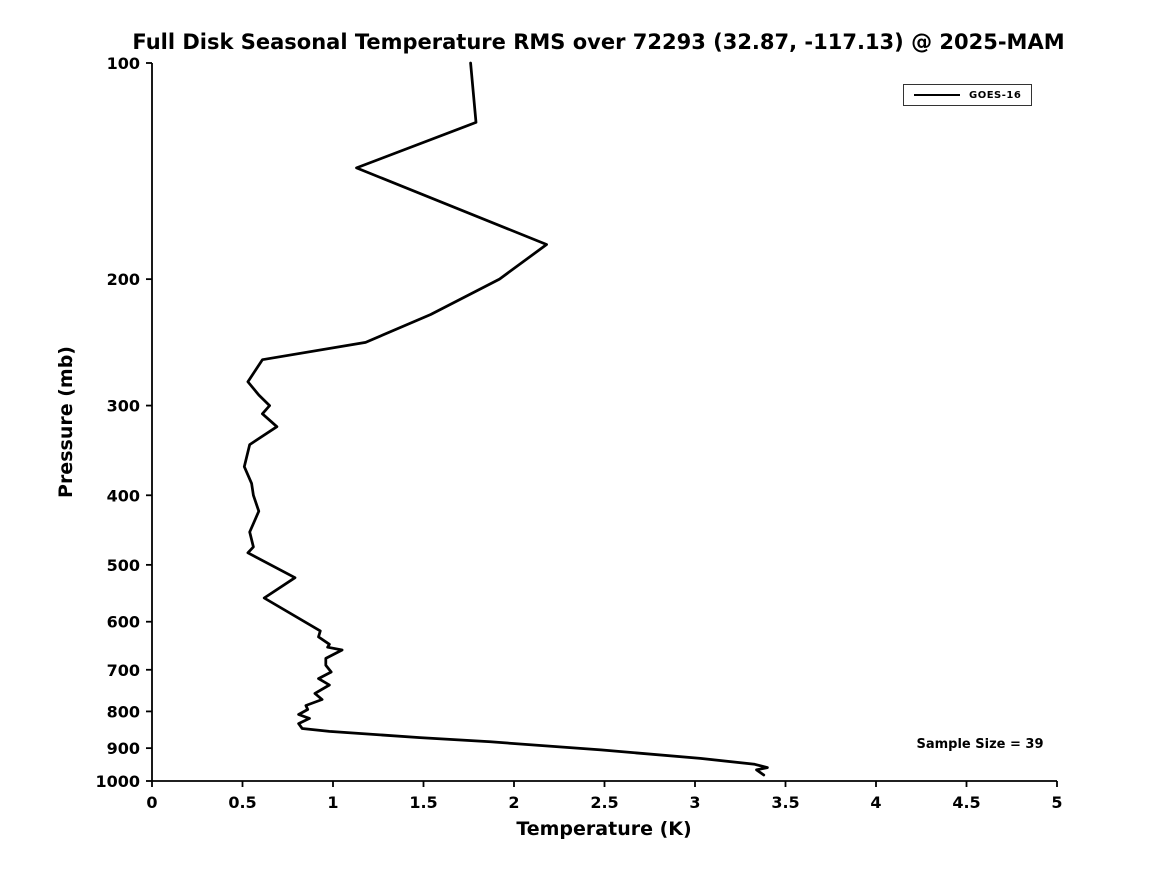 Image resolution: width=1167 pixels, height=875 pixels. Describe the element at coordinates (123, 622) in the screenshot. I see `y-tick-label: 600` at that location.